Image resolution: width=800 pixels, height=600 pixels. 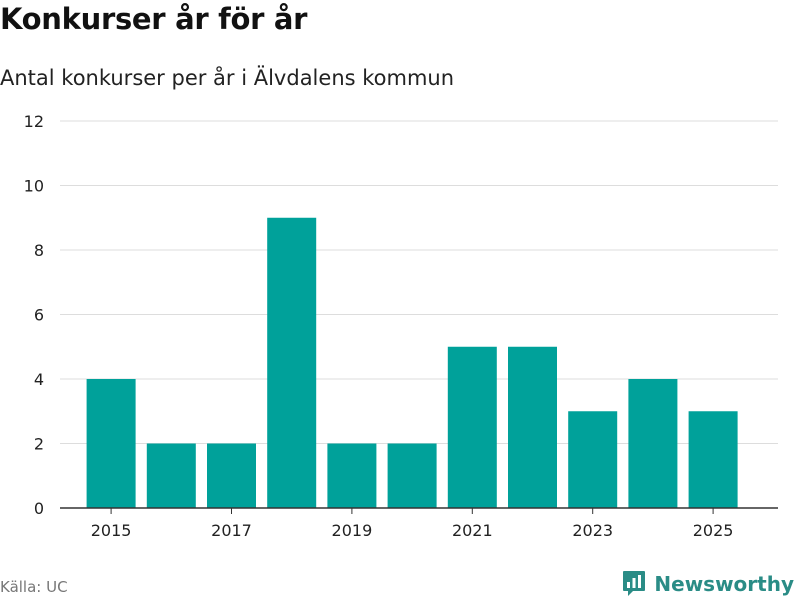 I want to click on y-tick-label: 4, so click(x=39, y=379).